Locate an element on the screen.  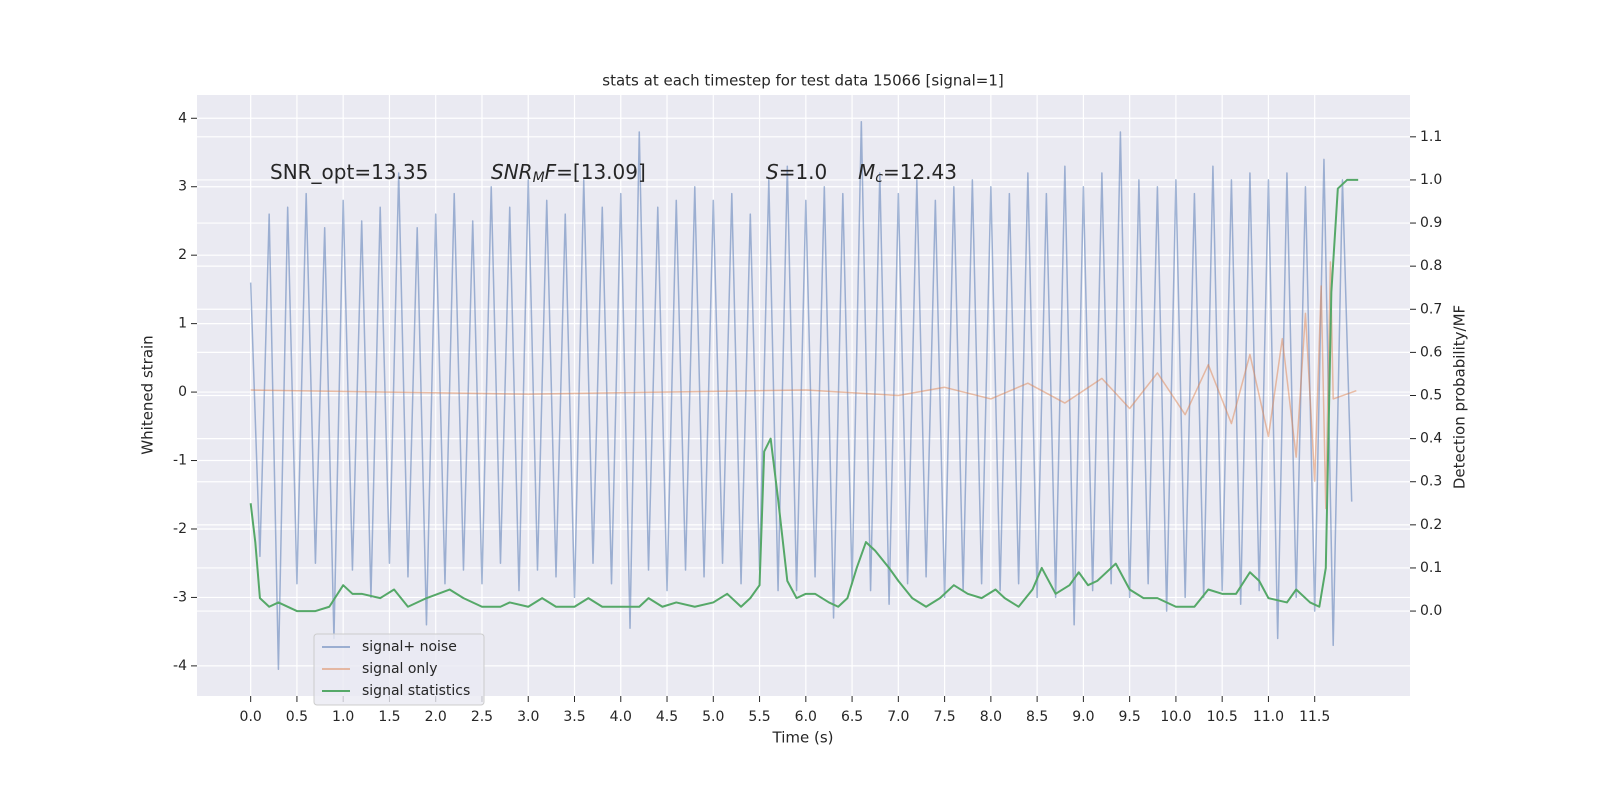
annotation: SNRMF=[13.09] is located at coordinates (568, 173).